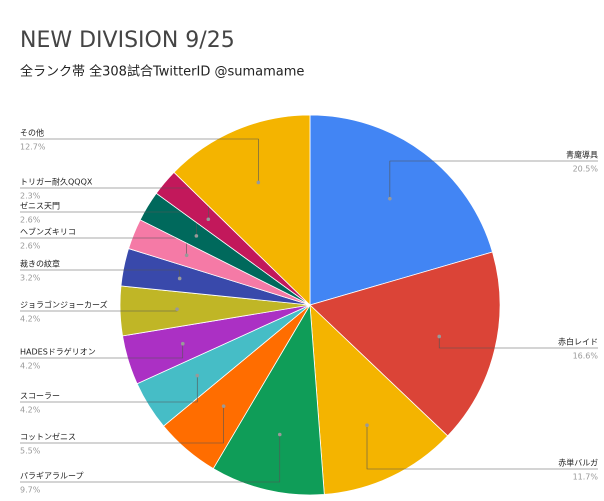  Describe the element at coordinates (48, 232) in the screenshot. I see `slice-label: ヘブンズキリコ` at that location.